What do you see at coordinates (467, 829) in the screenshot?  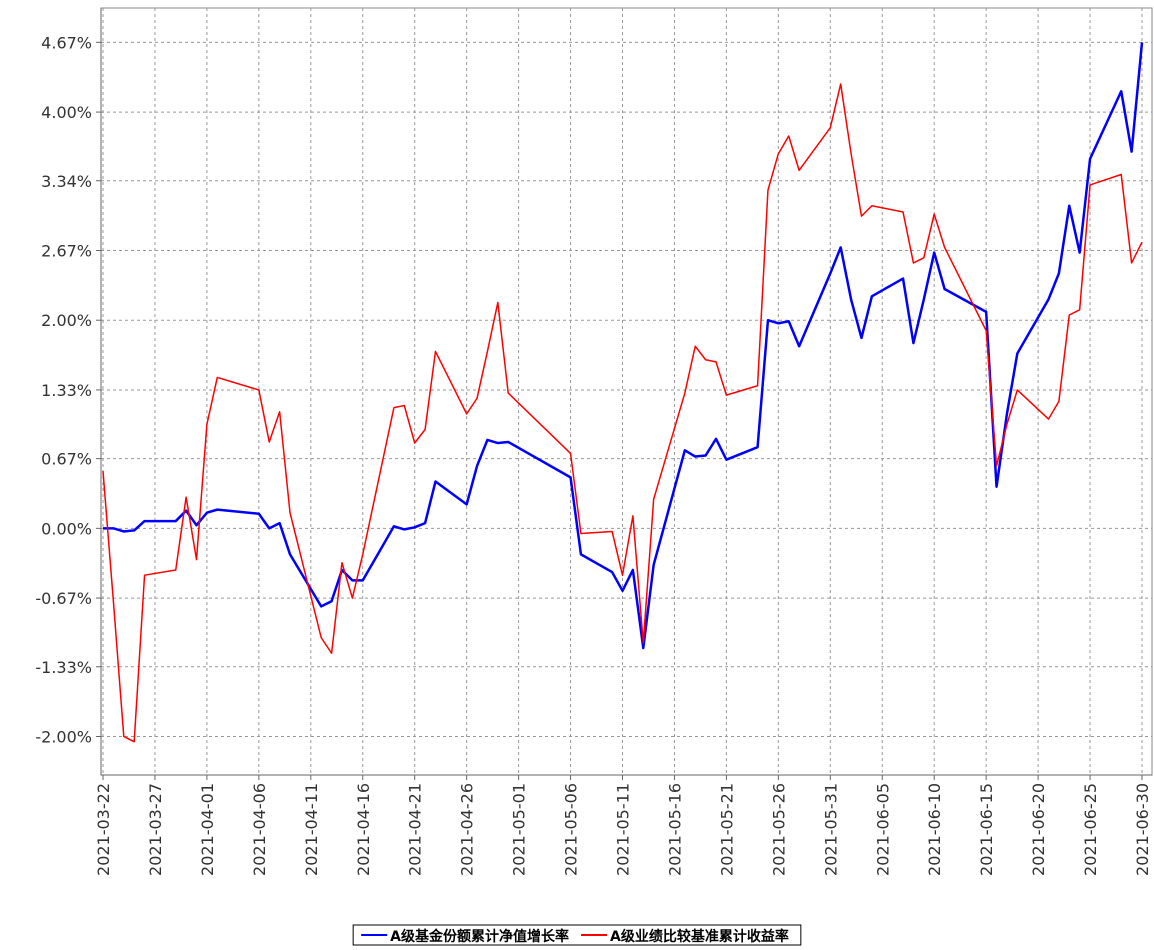 I see `x-tick-label: 2021-04-26` at bounding box center [467, 829].